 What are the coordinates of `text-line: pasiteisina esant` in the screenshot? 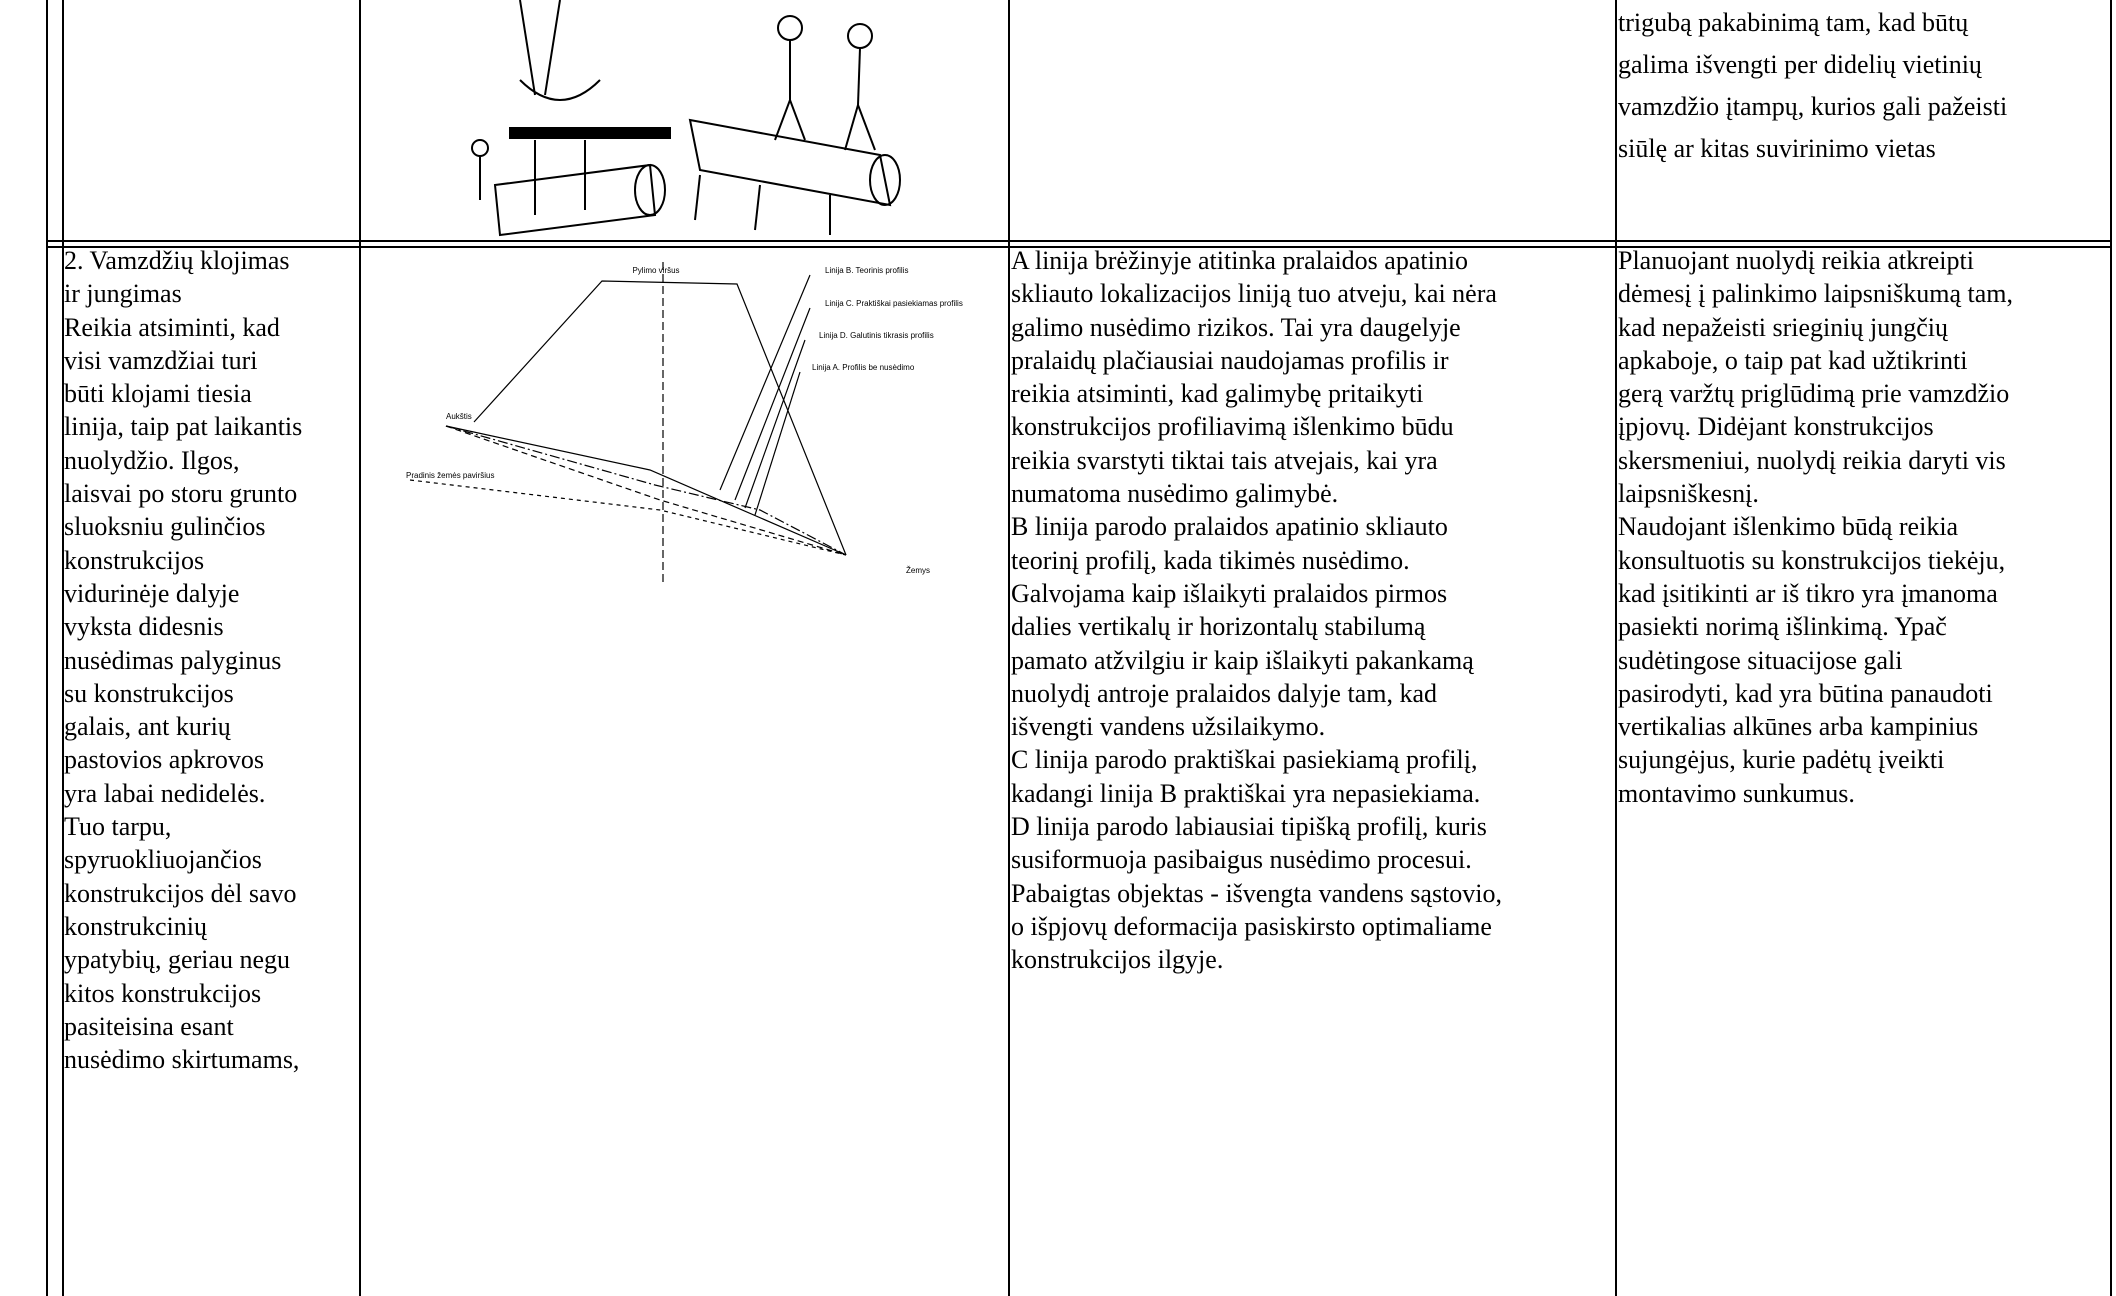 It's located at (149, 1026).